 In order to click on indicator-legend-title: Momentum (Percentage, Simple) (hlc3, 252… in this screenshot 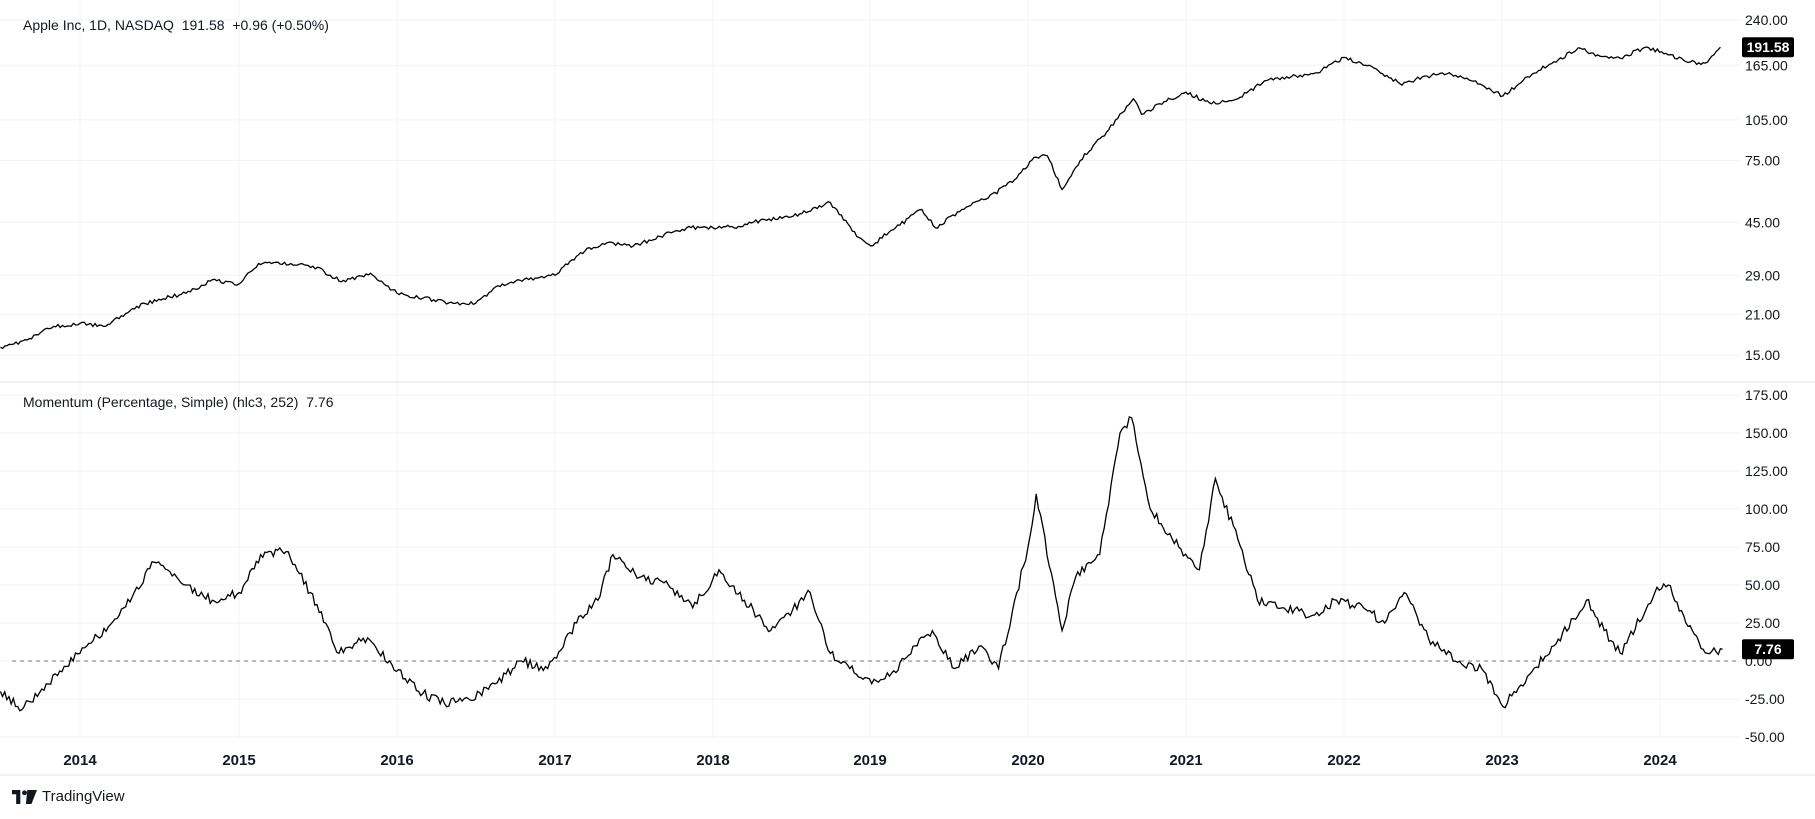, I will do `click(161, 402)`.